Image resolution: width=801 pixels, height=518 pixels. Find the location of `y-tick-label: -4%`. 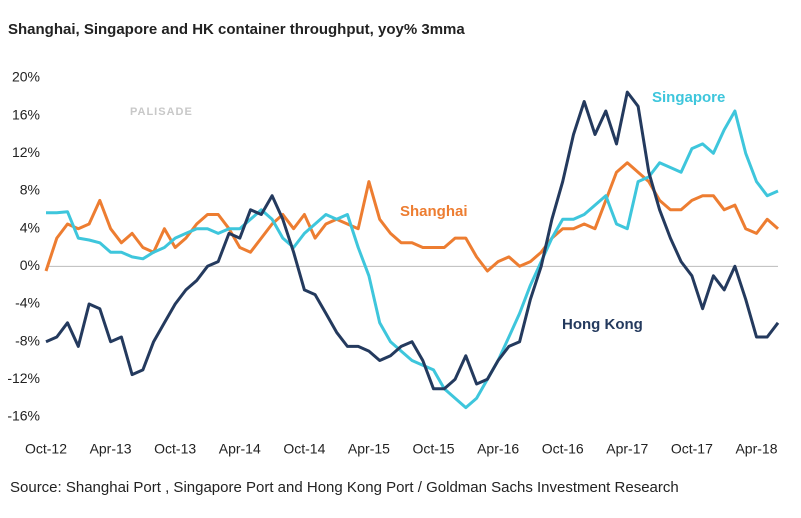

y-tick-label: -4% is located at coordinates (27, 303).